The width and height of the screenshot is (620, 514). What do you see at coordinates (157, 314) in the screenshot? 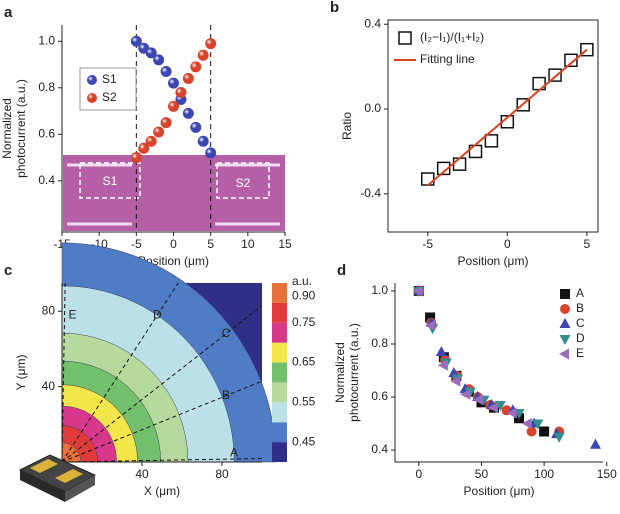
I see `line-label: D` at bounding box center [157, 314].